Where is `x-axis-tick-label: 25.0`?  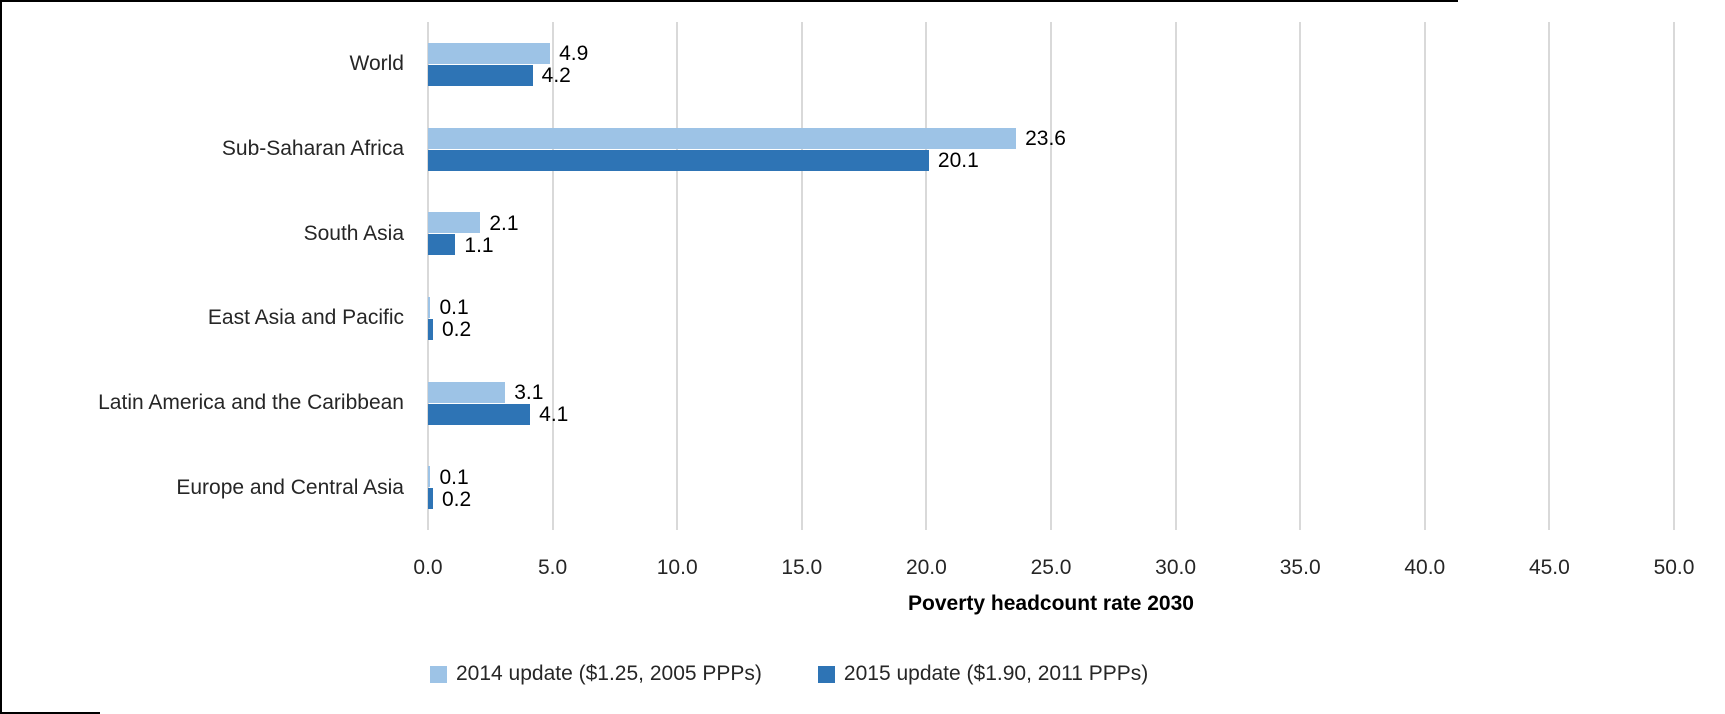
x-axis-tick-label: 25.0 is located at coordinates (1051, 567).